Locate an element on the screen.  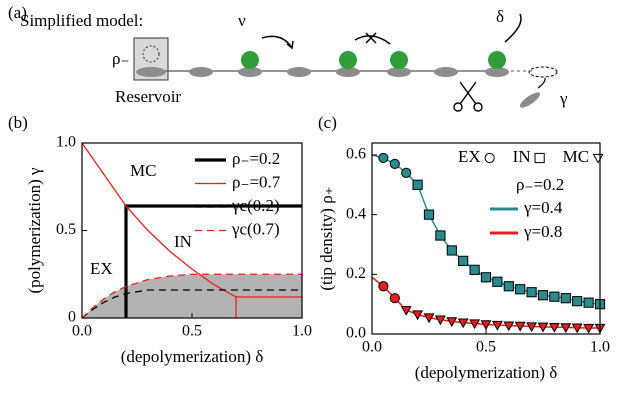
region-label: MC is located at coordinates (143, 170).